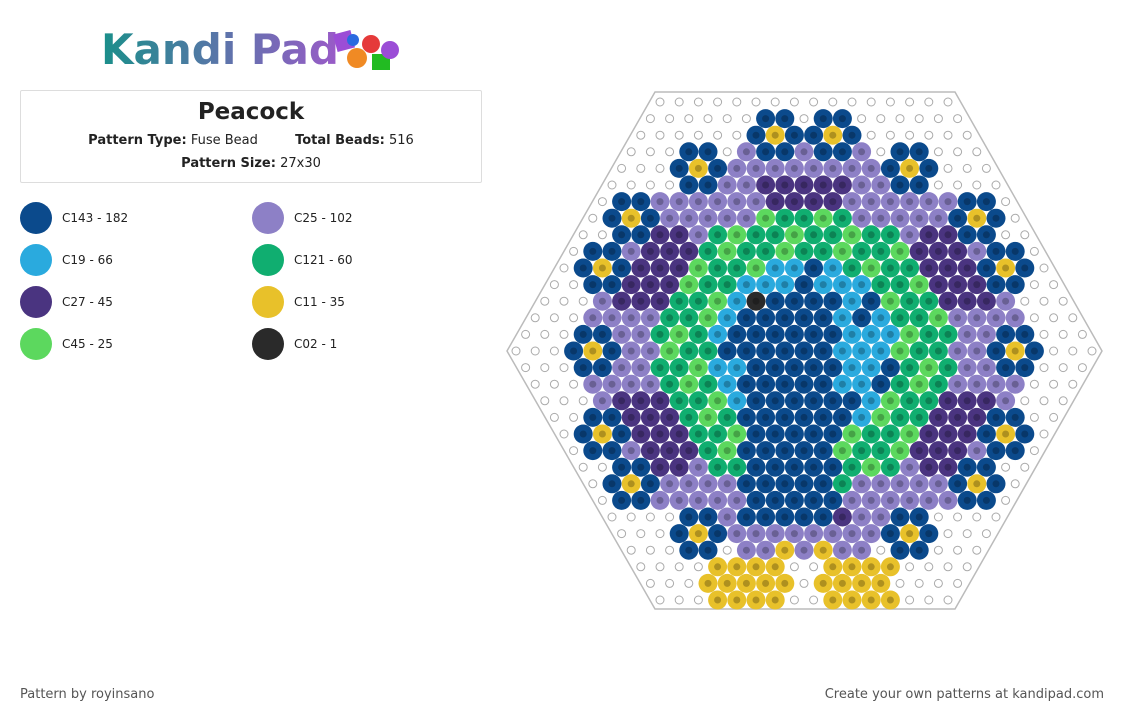 The width and height of the screenshot is (1124, 720). I want to click on label: Pattern Size:, so click(228, 163).